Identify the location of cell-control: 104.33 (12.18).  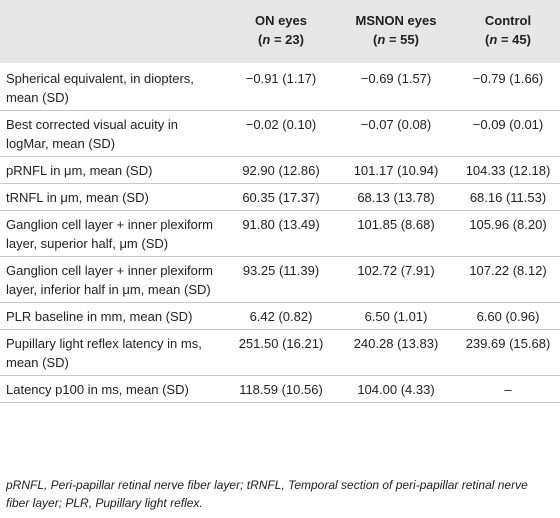
(508, 170).